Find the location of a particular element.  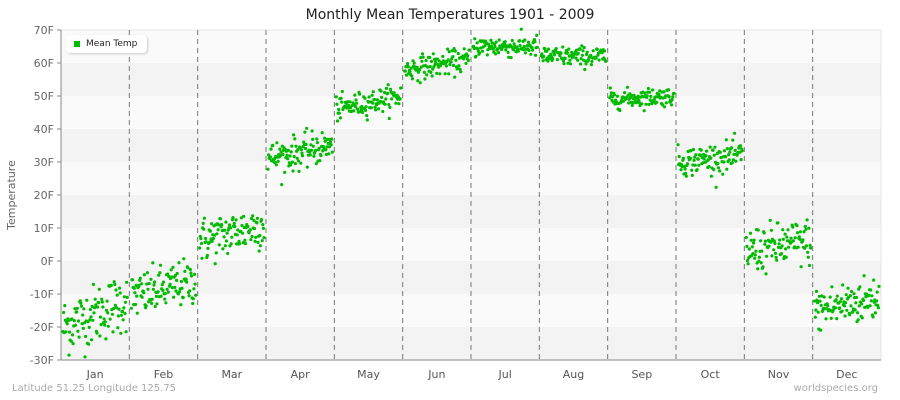

x-tick-label: Apr is located at coordinates (301, 374).